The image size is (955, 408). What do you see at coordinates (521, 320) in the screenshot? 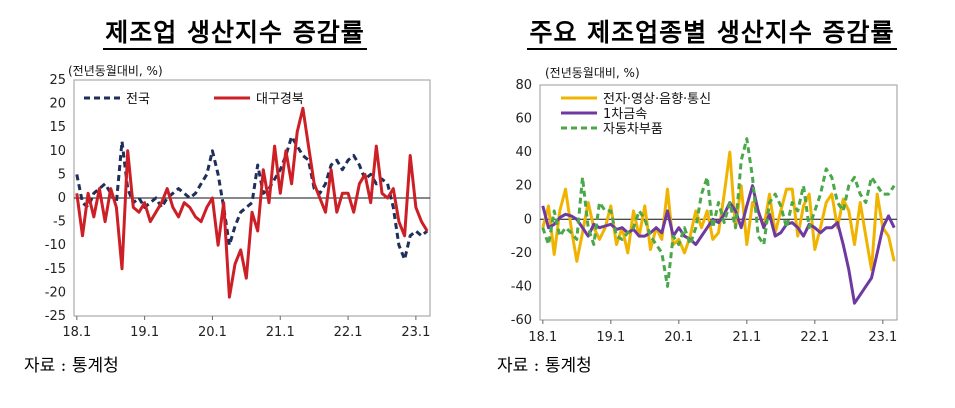
I see `y-tick-label: -60` at bounding box center [521, 320].